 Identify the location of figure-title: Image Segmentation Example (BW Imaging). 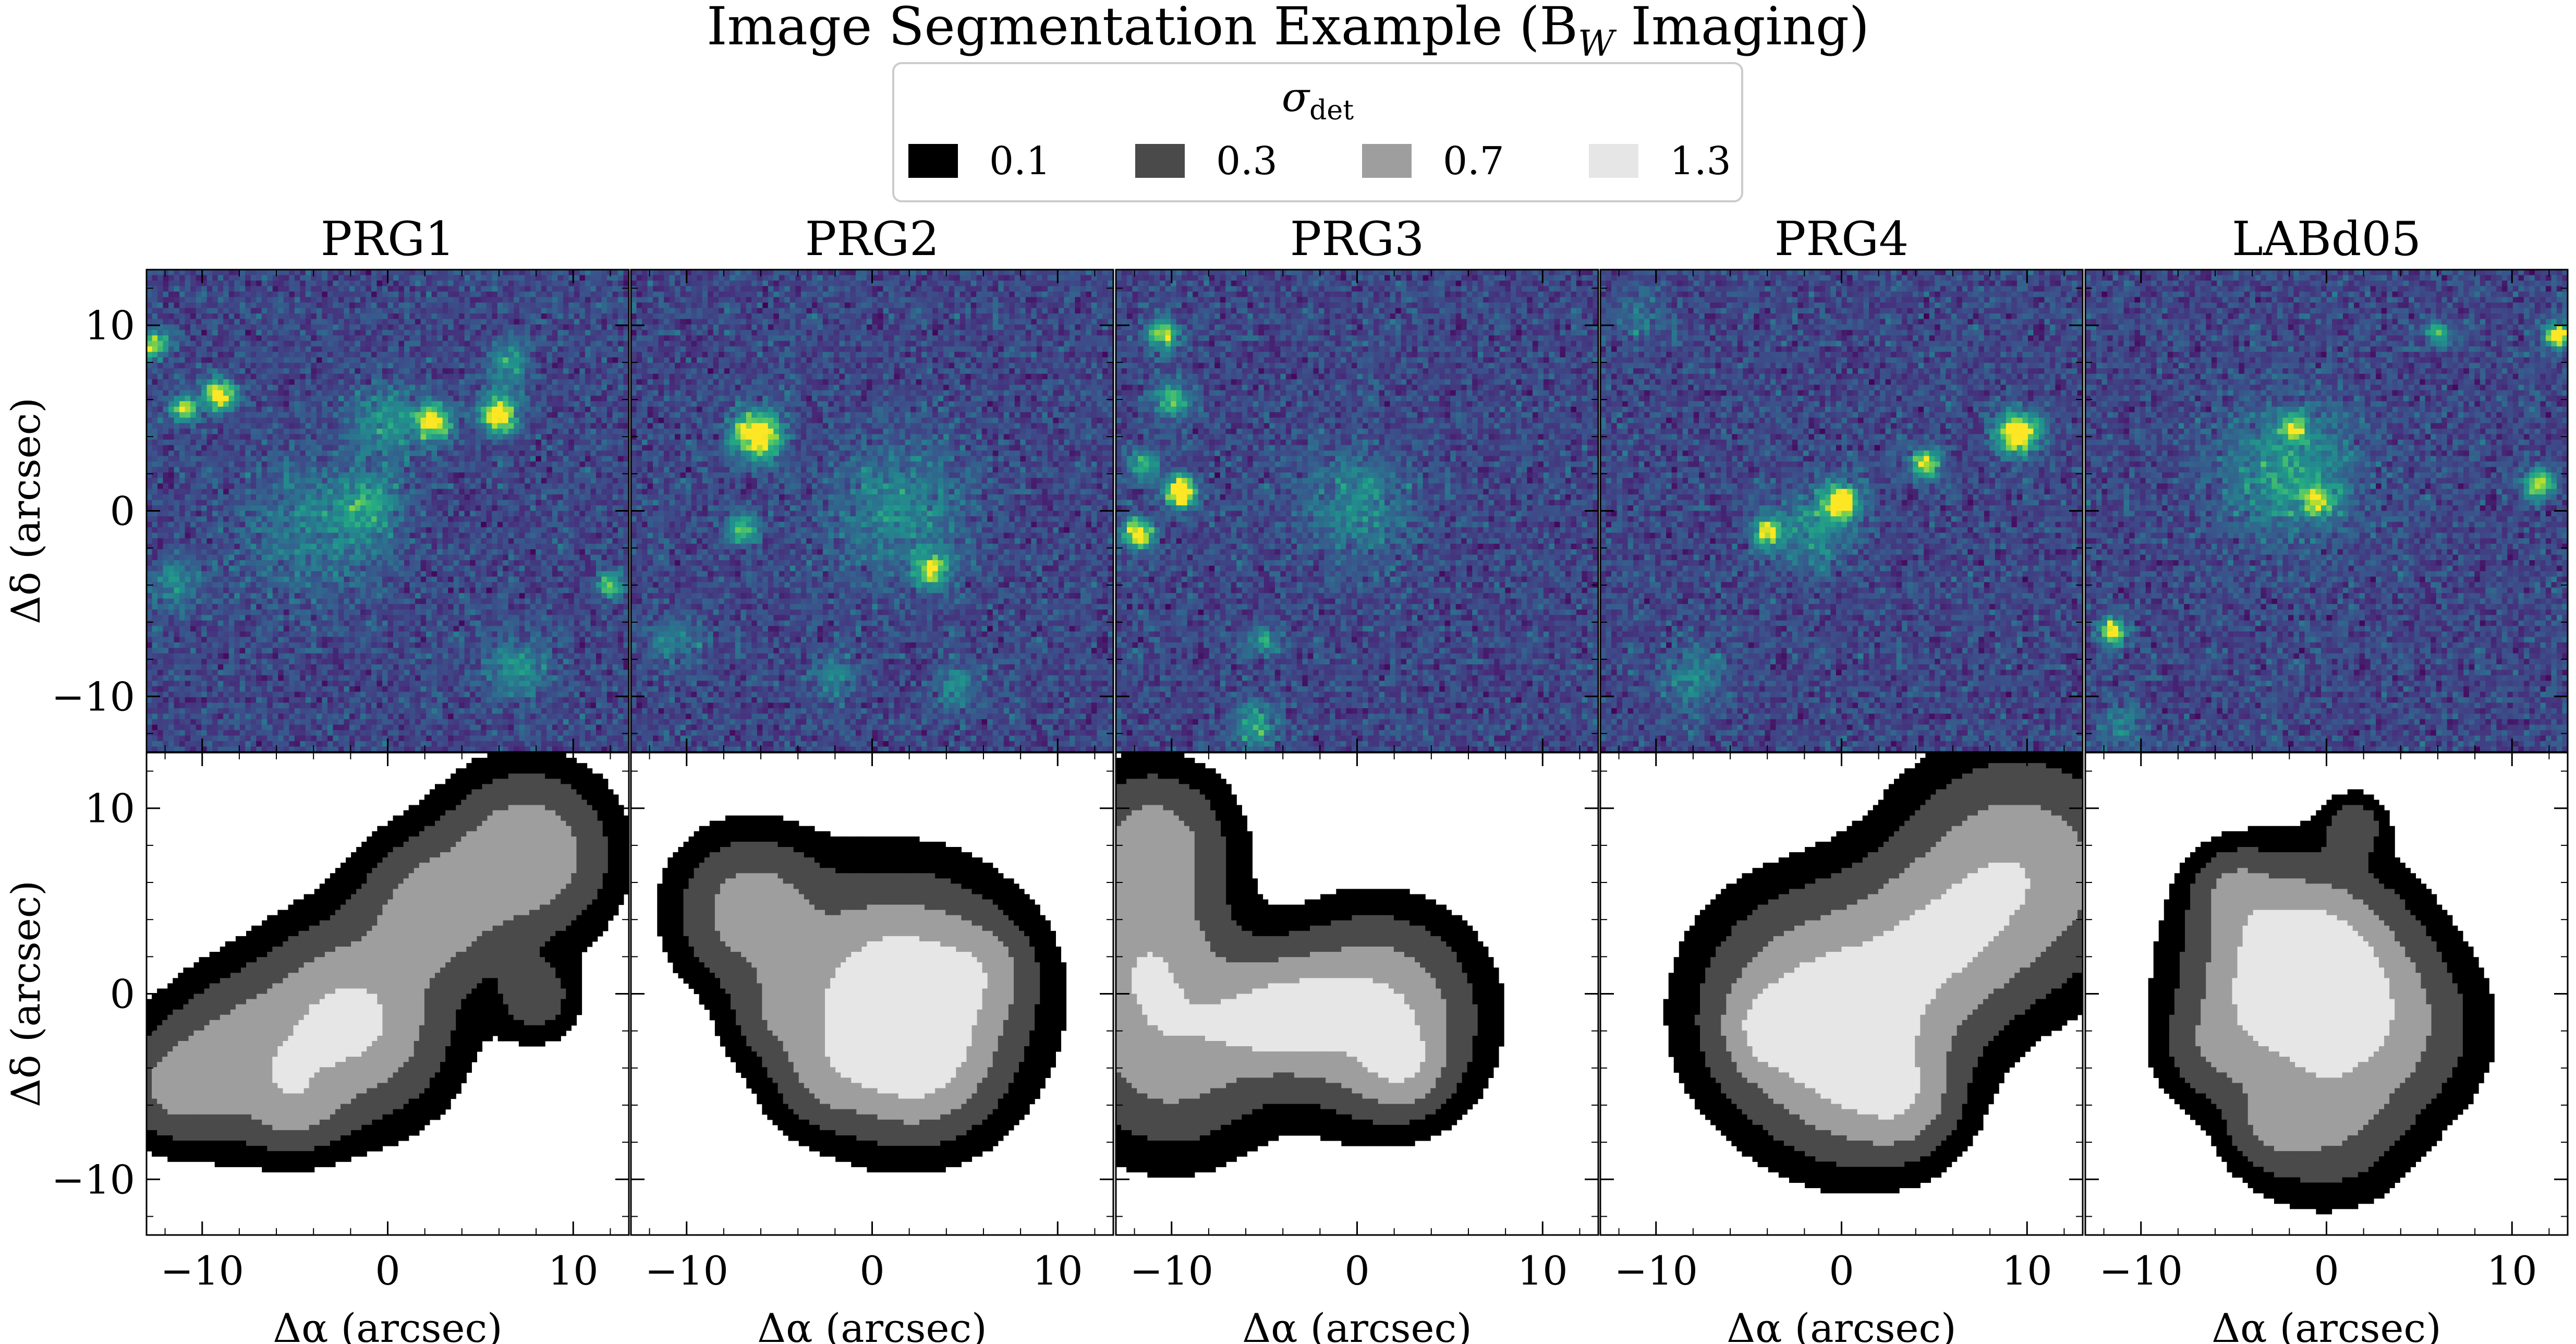
(1288, 32).